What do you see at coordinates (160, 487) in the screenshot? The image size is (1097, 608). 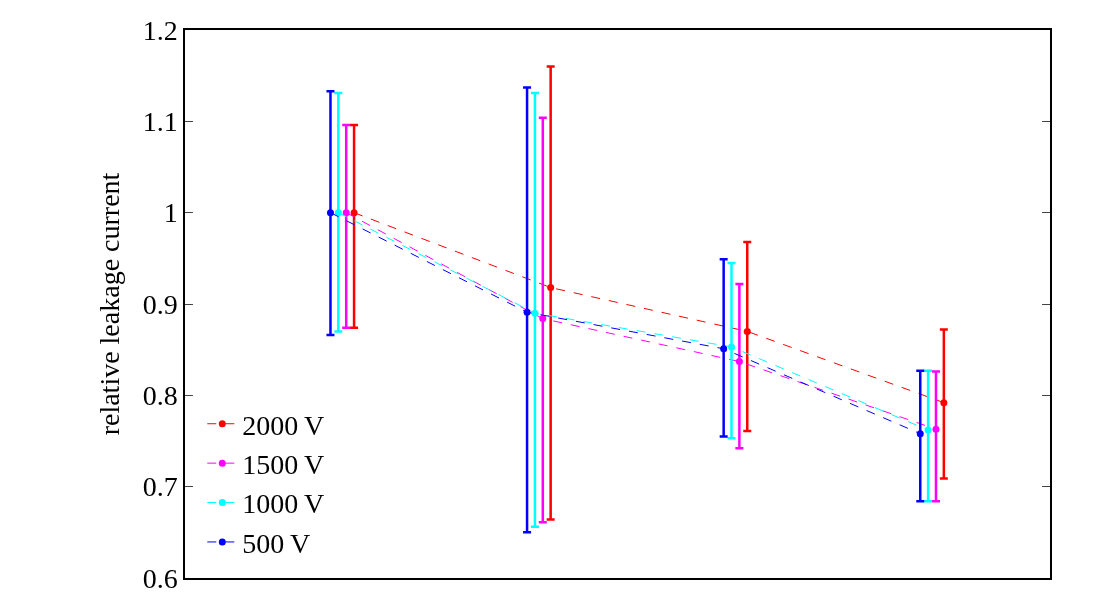 I see `y-tick-label: 0.7` at bounding box center [160, 487].